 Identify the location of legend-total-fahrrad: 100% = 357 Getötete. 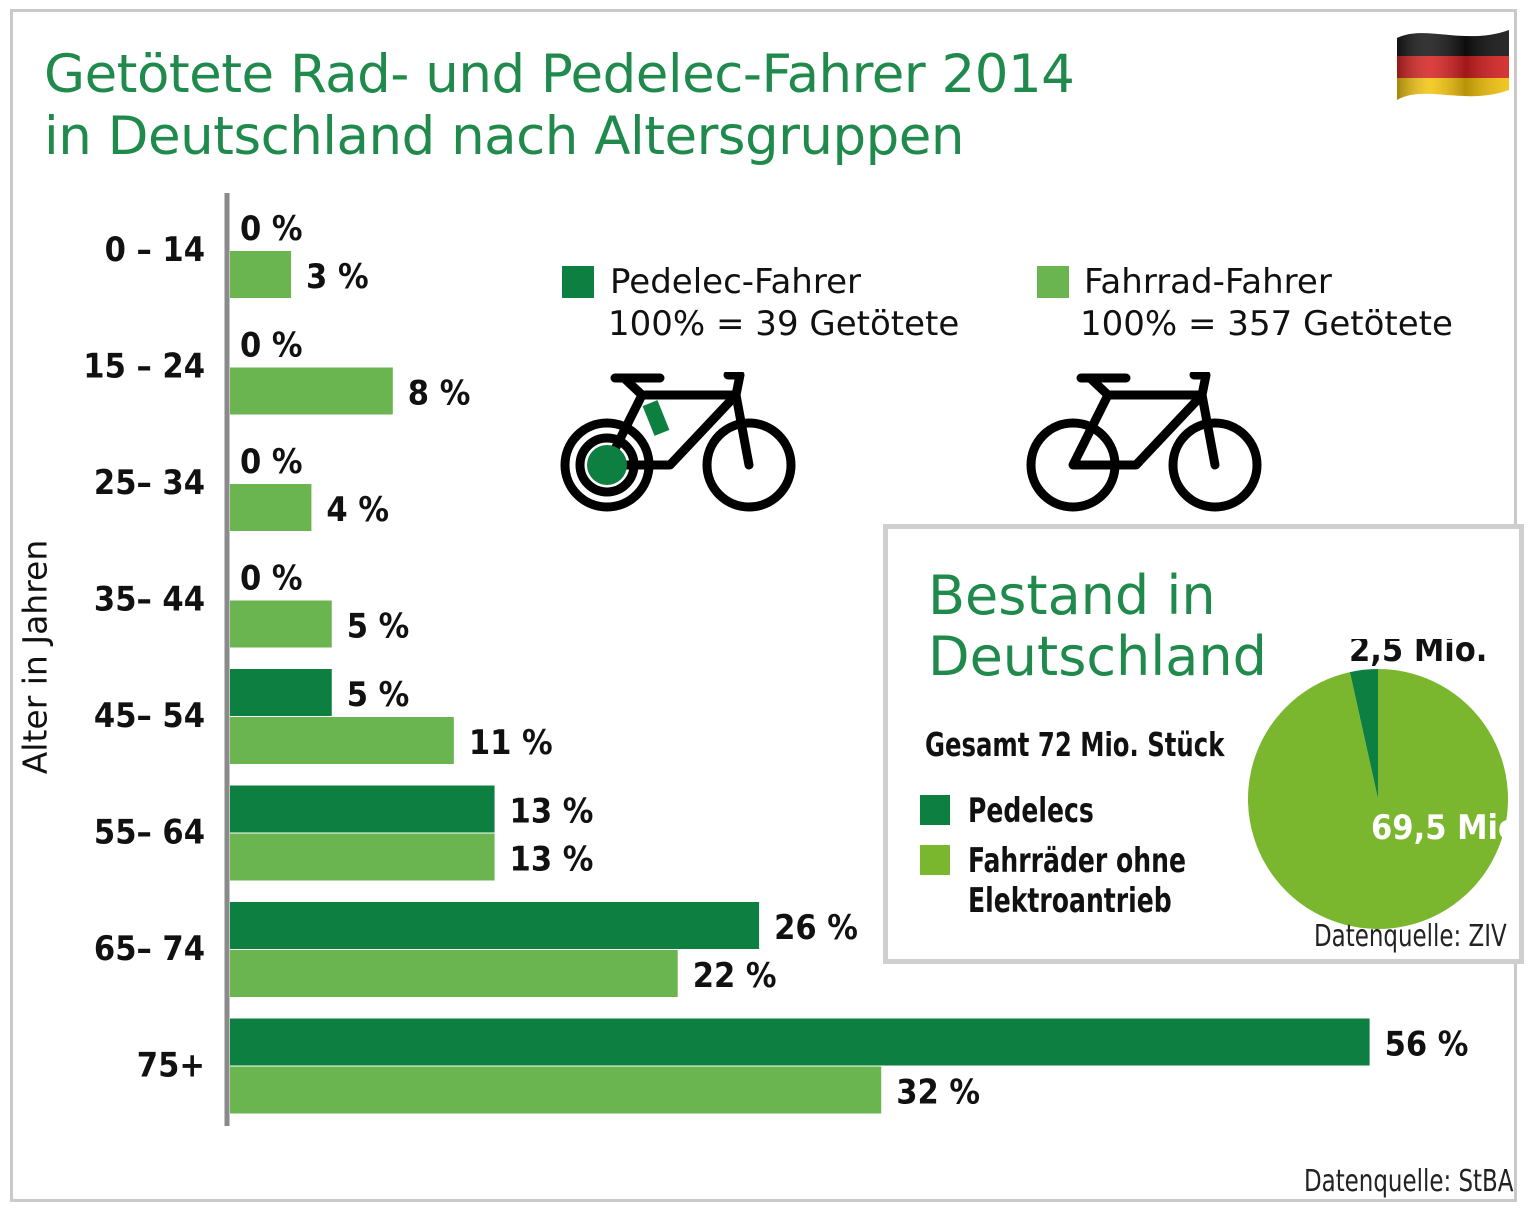
(1266, 324).